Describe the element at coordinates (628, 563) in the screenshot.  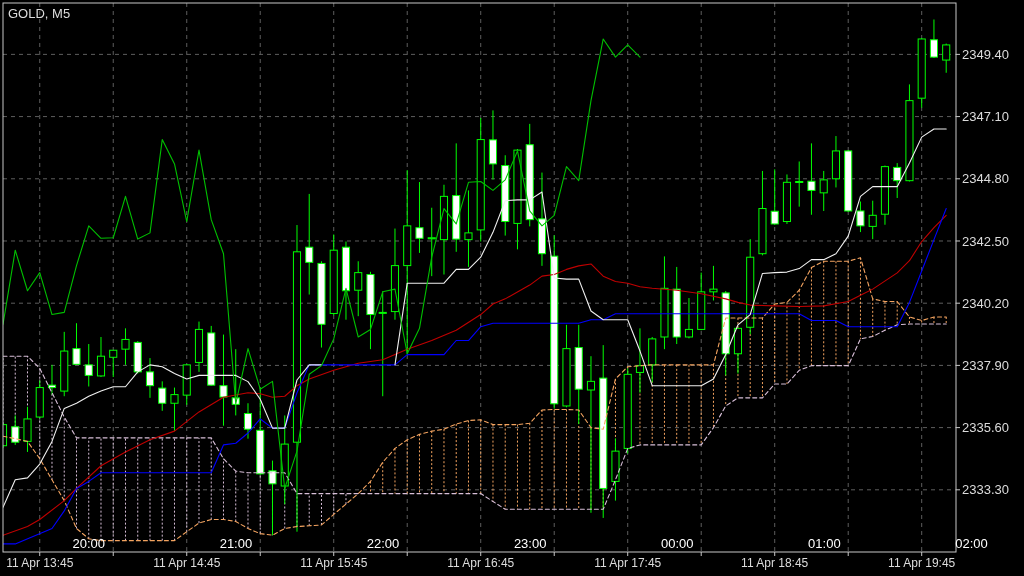
I see `x-tick-label: 11 Apr 17:45` at that location.